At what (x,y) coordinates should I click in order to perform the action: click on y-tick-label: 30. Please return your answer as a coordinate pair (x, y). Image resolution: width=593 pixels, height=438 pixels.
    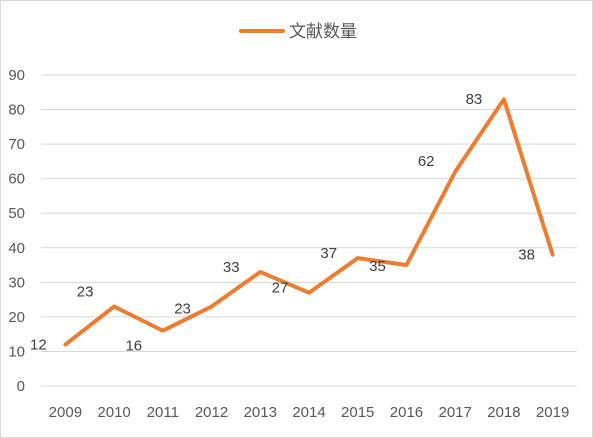
    Looking at the image, I should click on (16, 282).